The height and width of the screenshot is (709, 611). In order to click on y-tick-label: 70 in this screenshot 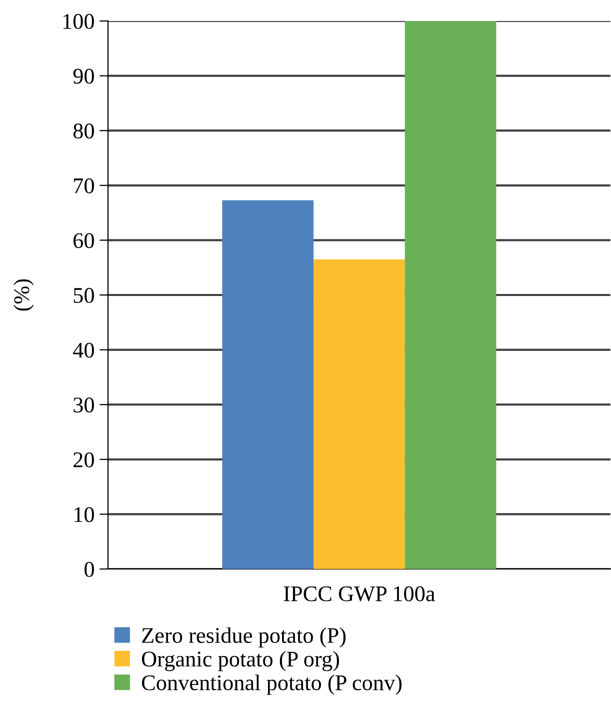, I will do `click(84, 186)`.